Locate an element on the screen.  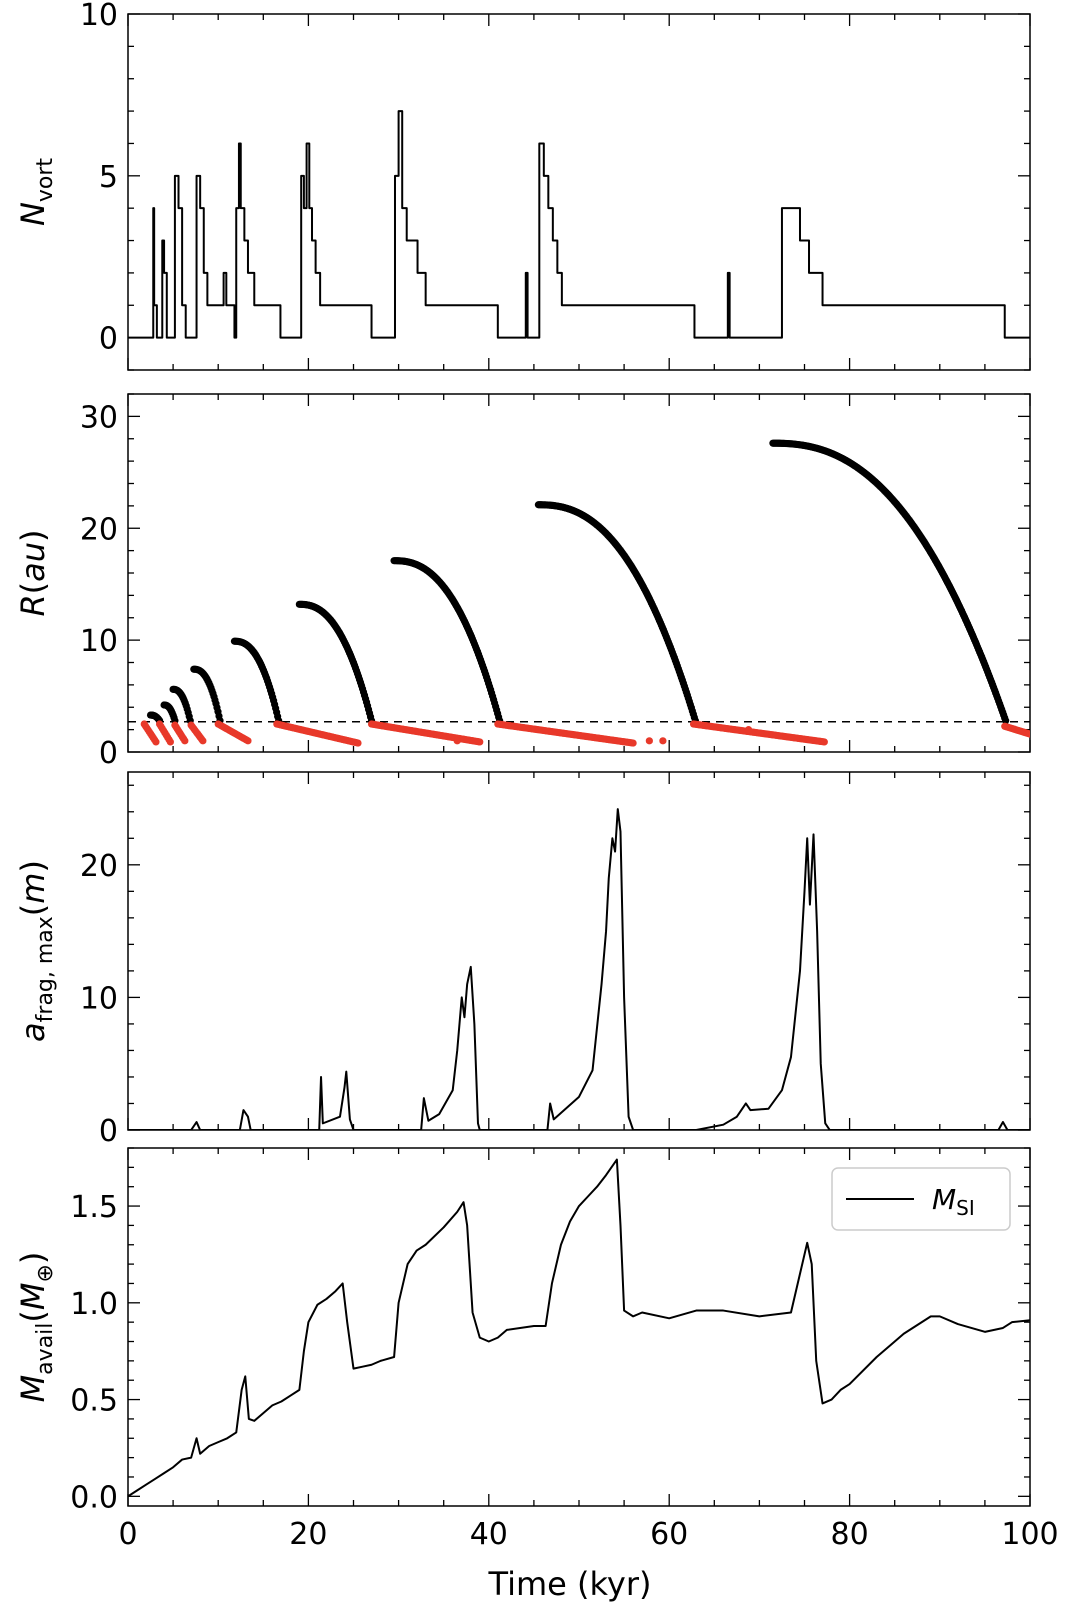
x-tick-labels: 0 20 40 60 80 100 is located at coordinates (588, 1534).